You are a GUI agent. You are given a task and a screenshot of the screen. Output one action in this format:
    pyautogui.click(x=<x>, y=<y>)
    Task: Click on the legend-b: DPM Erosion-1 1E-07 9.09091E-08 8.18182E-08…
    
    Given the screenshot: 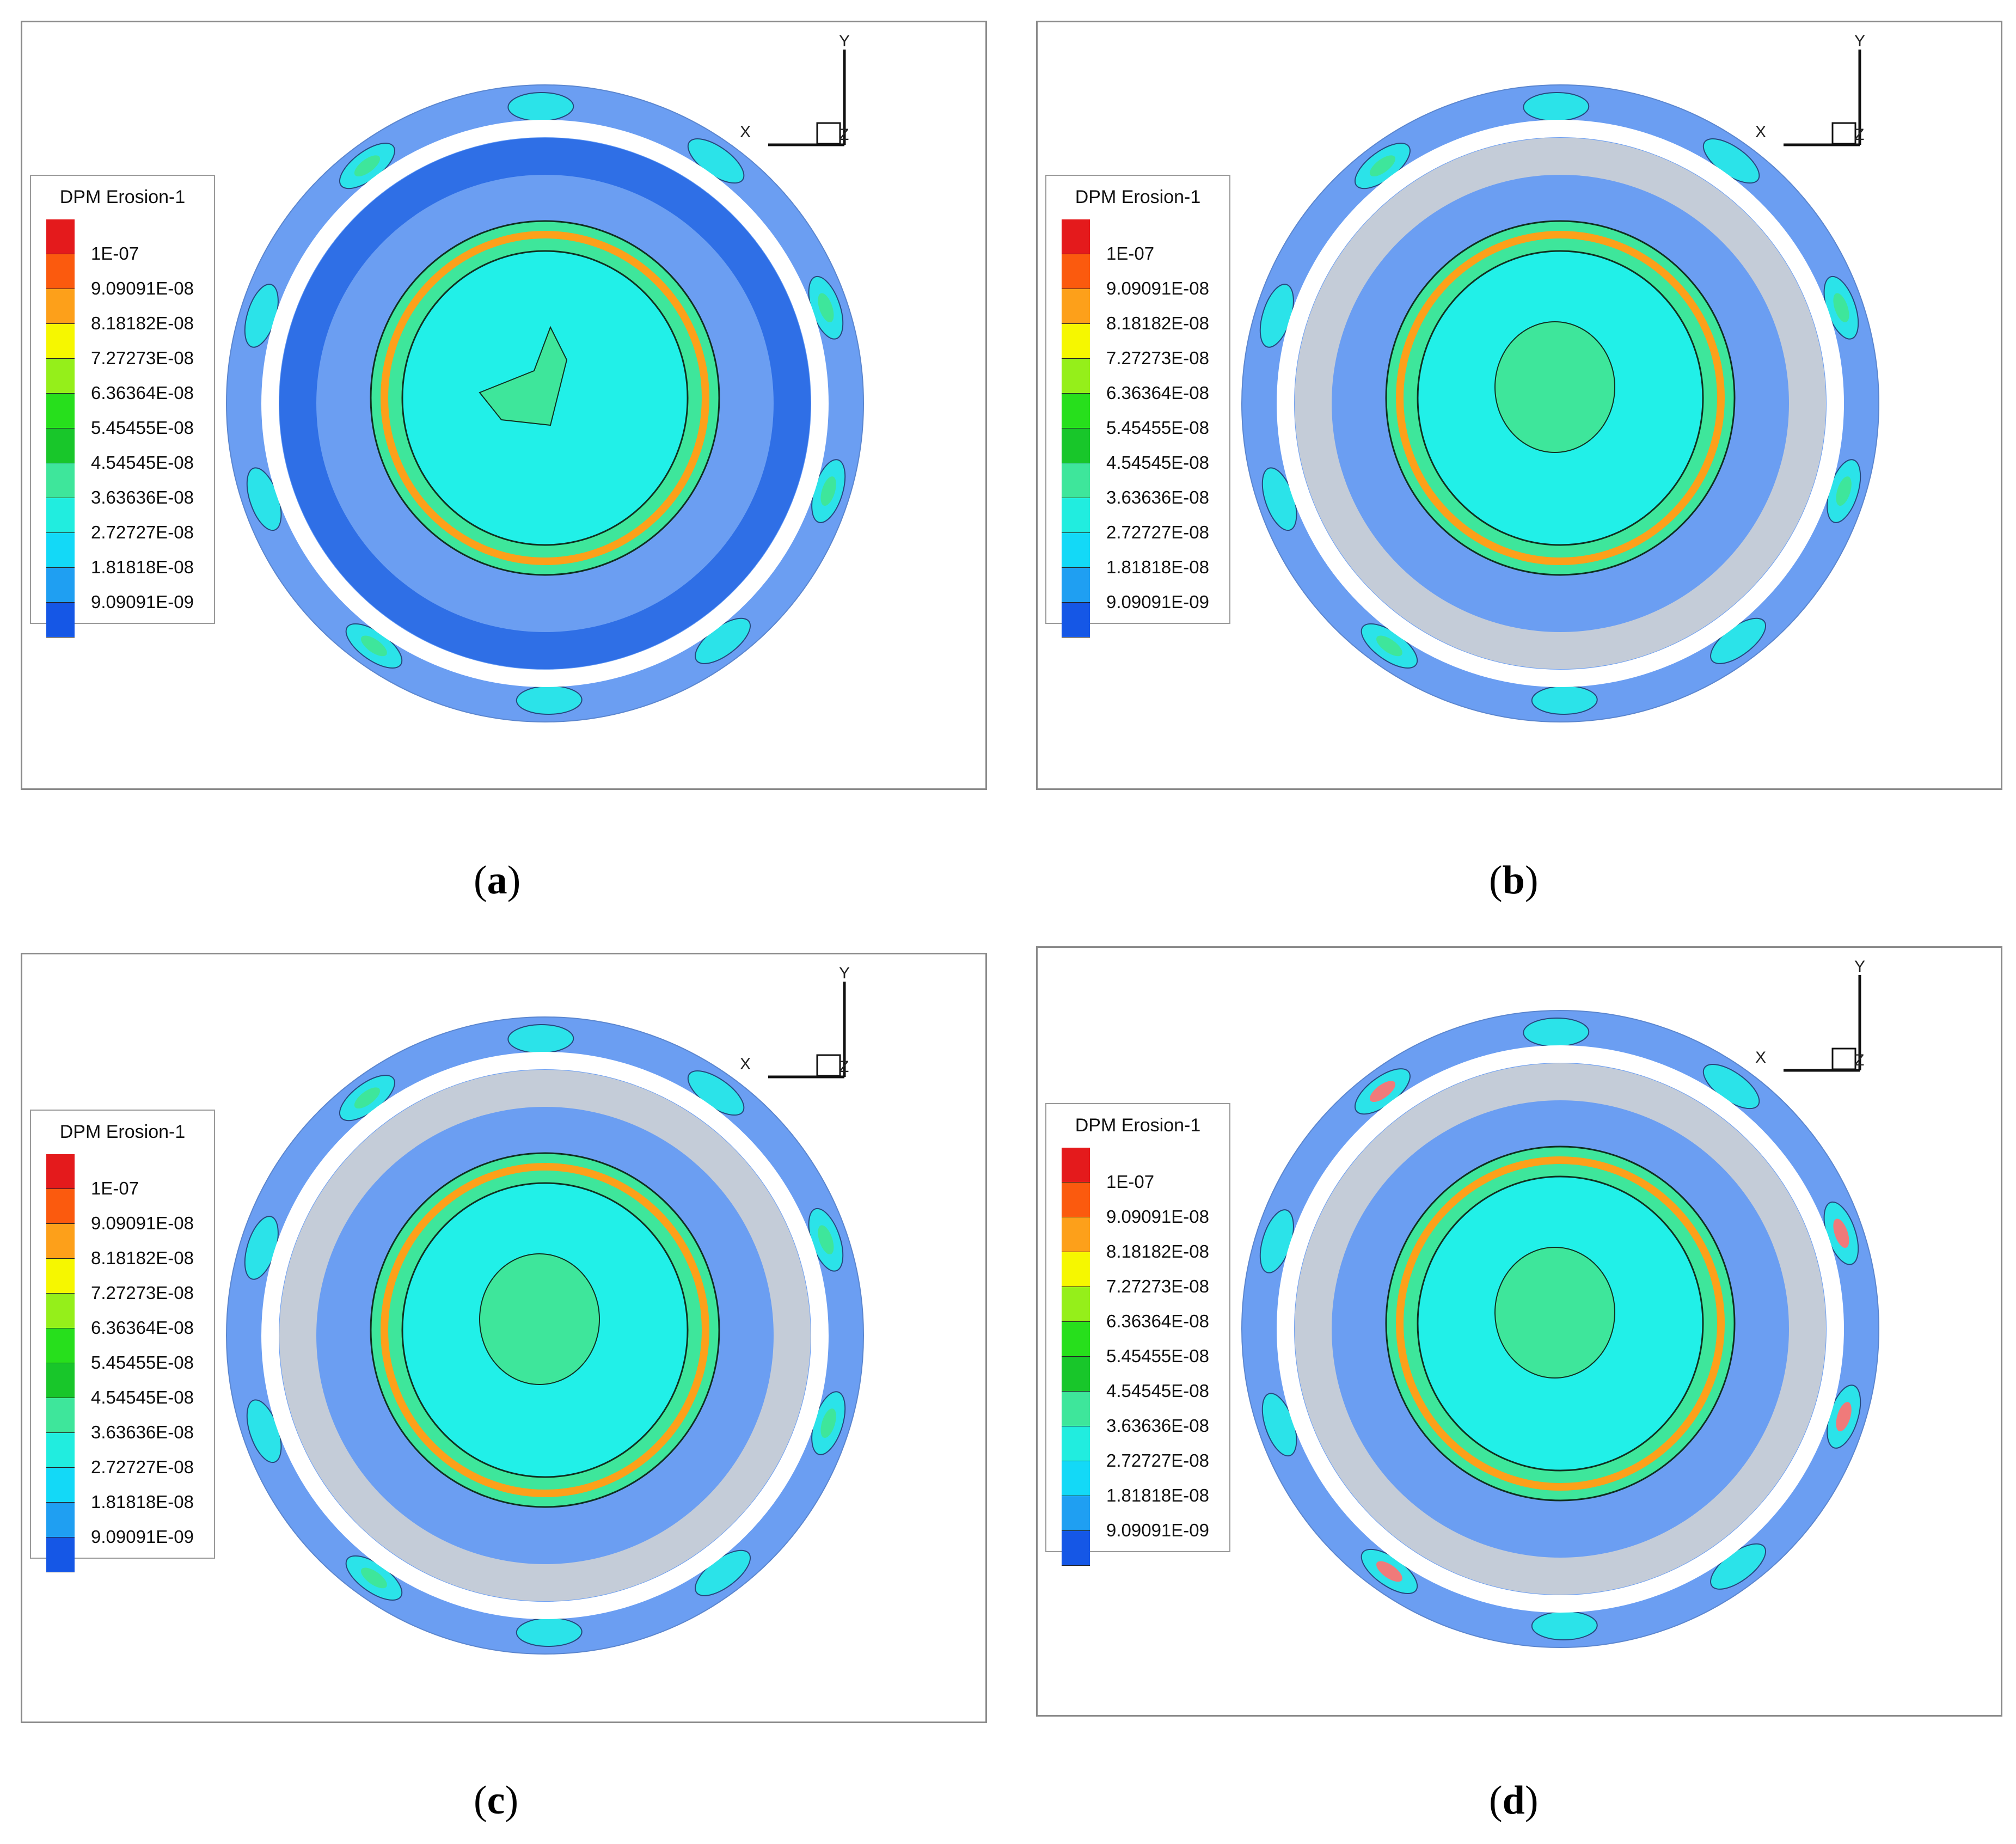 What is the action you would take?
    pyautogui.click(x=1137, y=406)
    